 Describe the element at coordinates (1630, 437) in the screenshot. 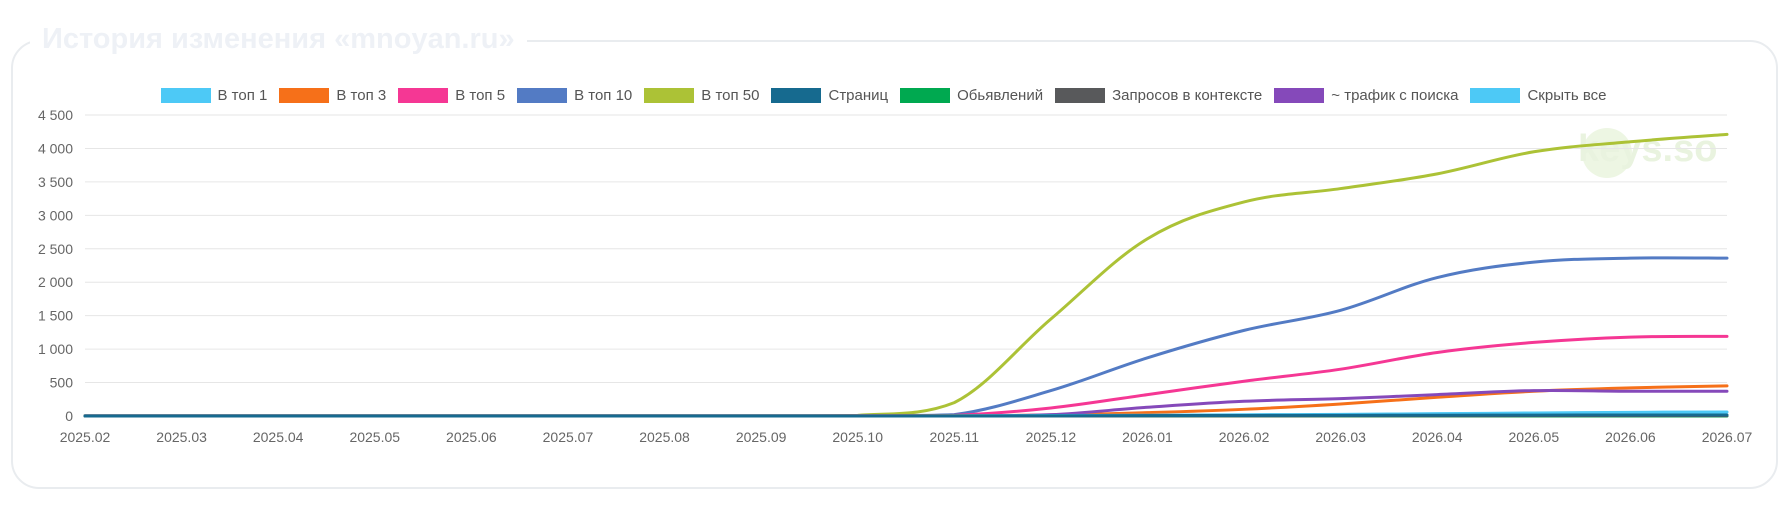

I see `x-tick-label: 2026.06` at that location.